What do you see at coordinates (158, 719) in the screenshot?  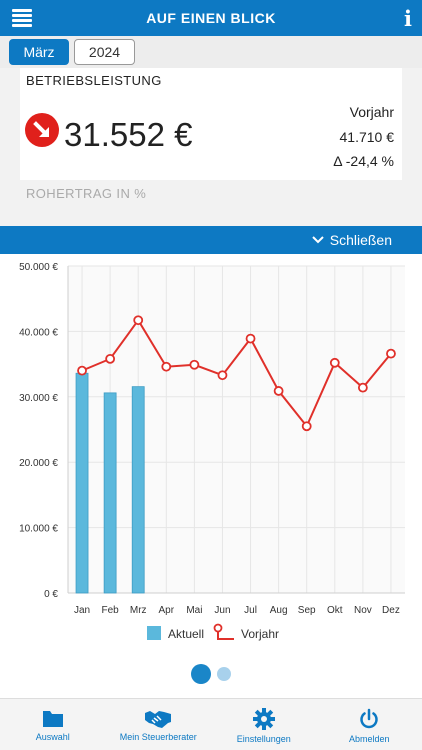 I see `handshake-icon` at bounding box center [158, 719].